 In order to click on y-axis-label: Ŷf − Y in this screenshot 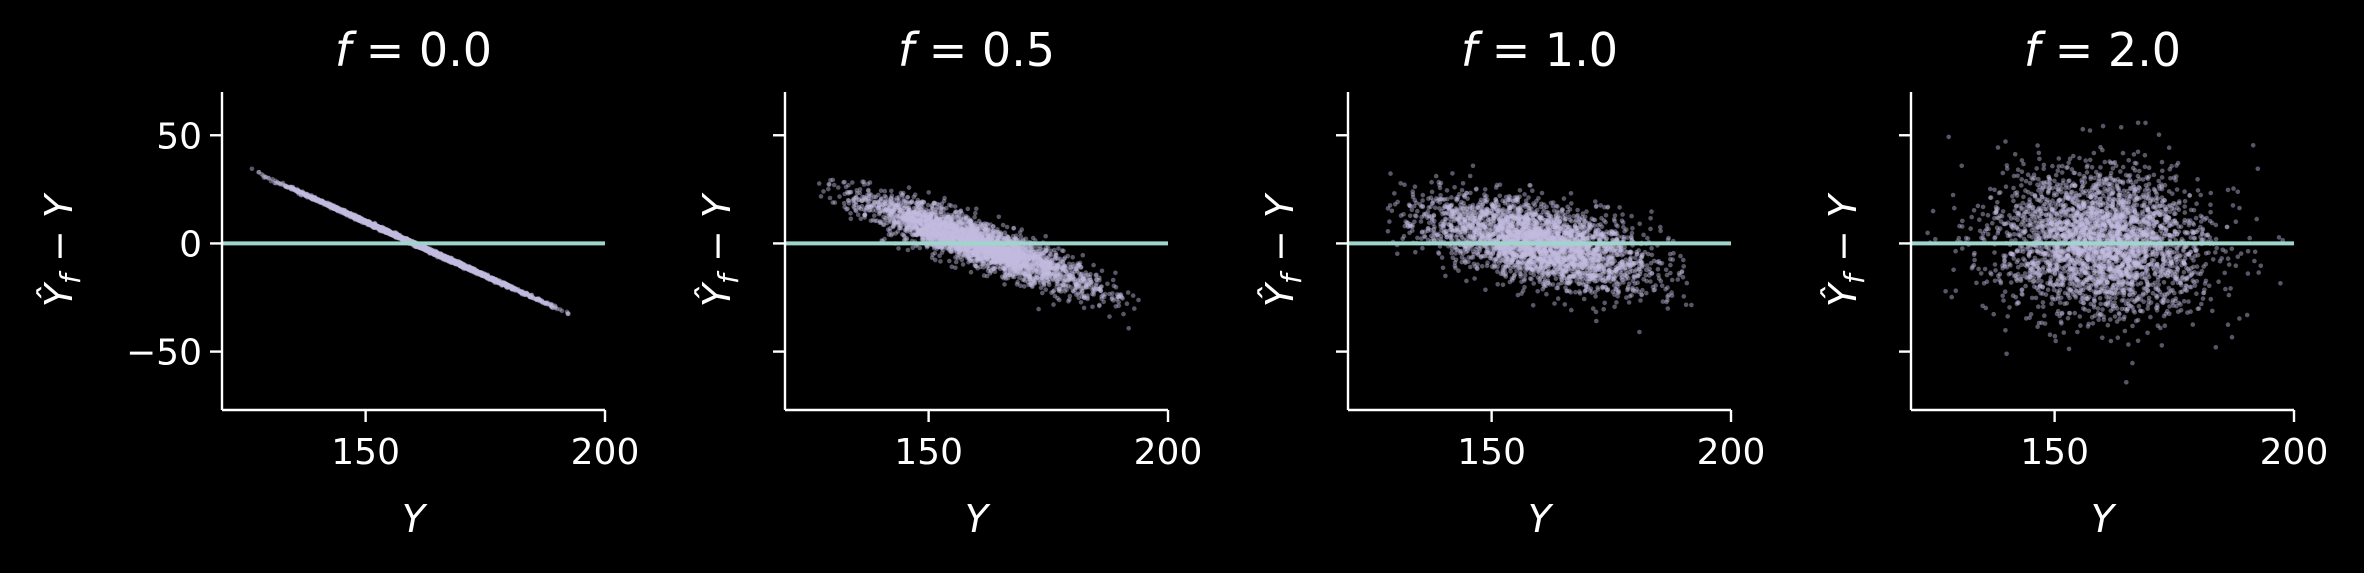, I will do `click(62, 249)`.